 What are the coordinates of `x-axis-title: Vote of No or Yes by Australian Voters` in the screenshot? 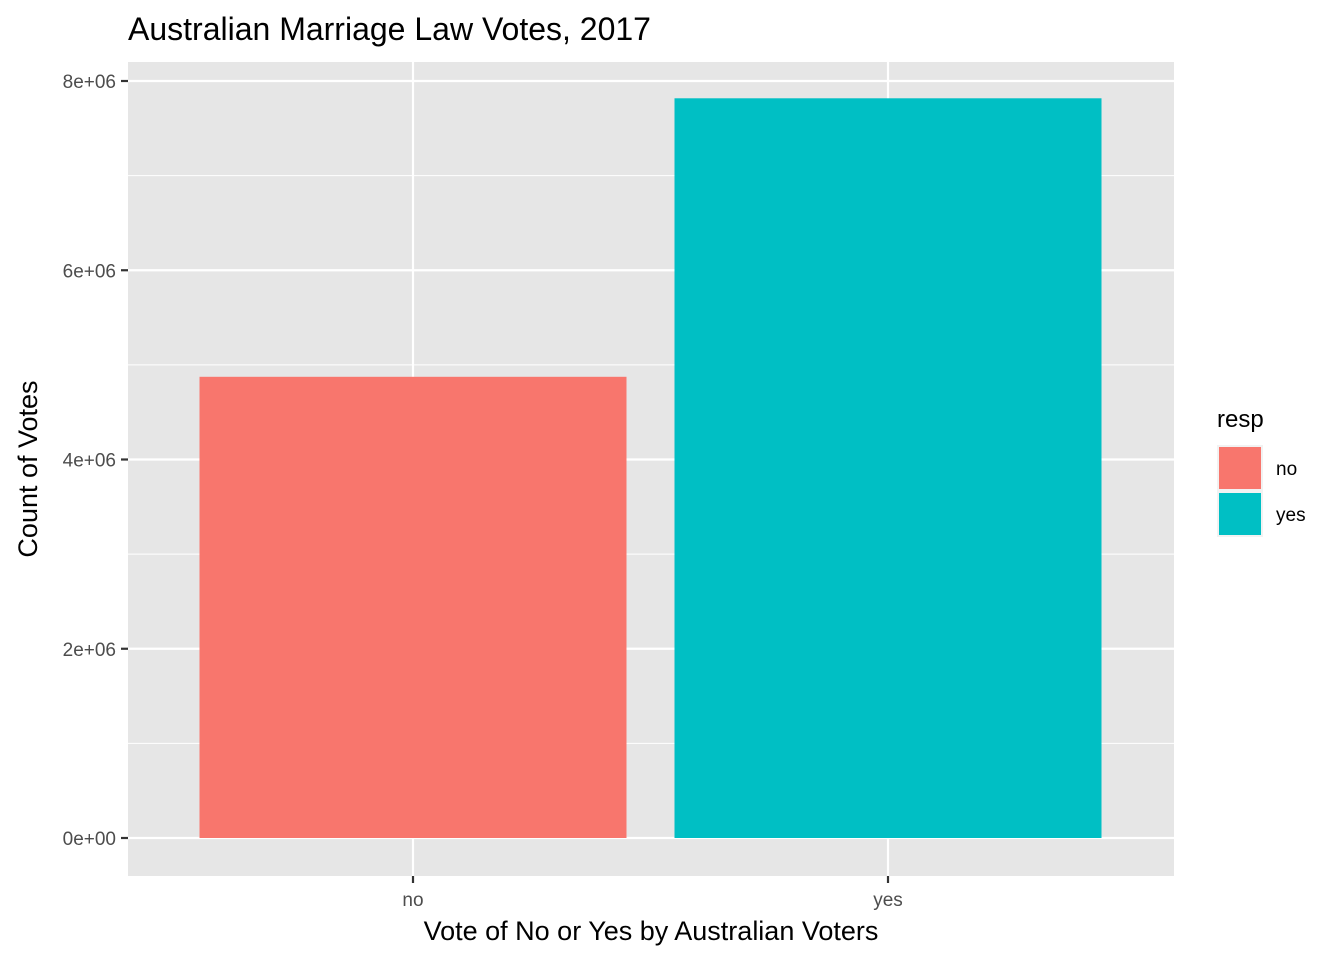 It's located at (651, 931).